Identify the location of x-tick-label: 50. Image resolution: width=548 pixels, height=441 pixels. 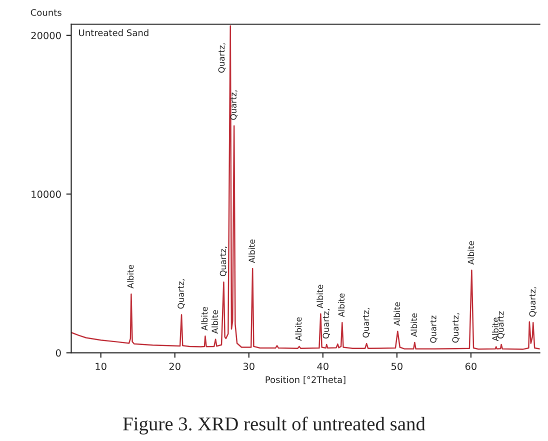
(396, 366).